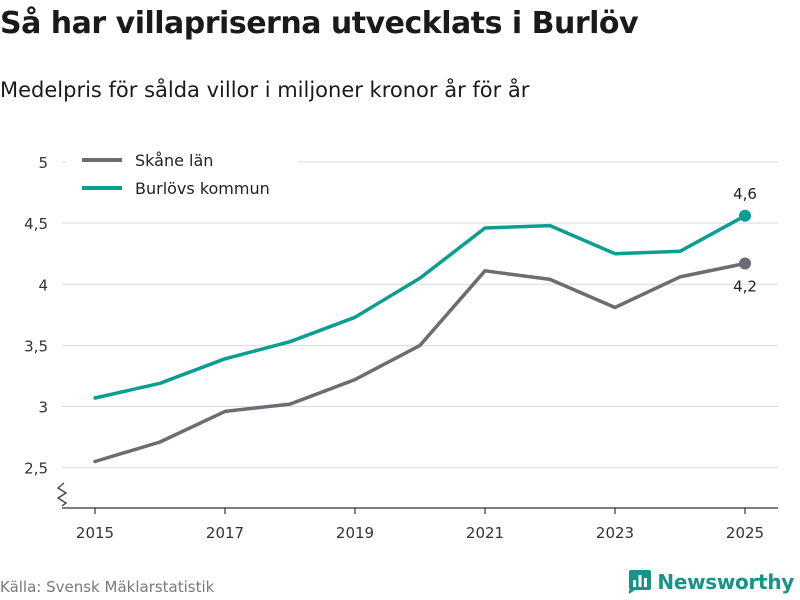  Describe the element at coordinates (615, 533) in the screenshot. I see `x-tick-label: 2023` at that location.